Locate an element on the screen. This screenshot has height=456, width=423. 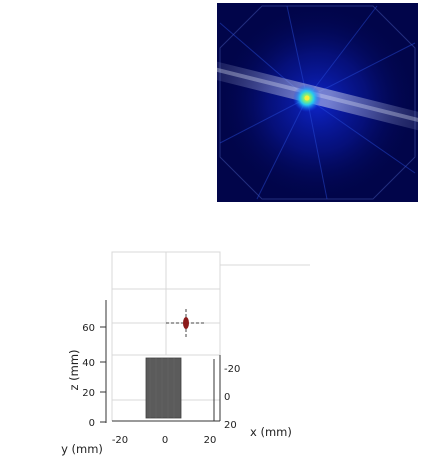
z-tick-60: 60 is located at coordinates (88, 328).